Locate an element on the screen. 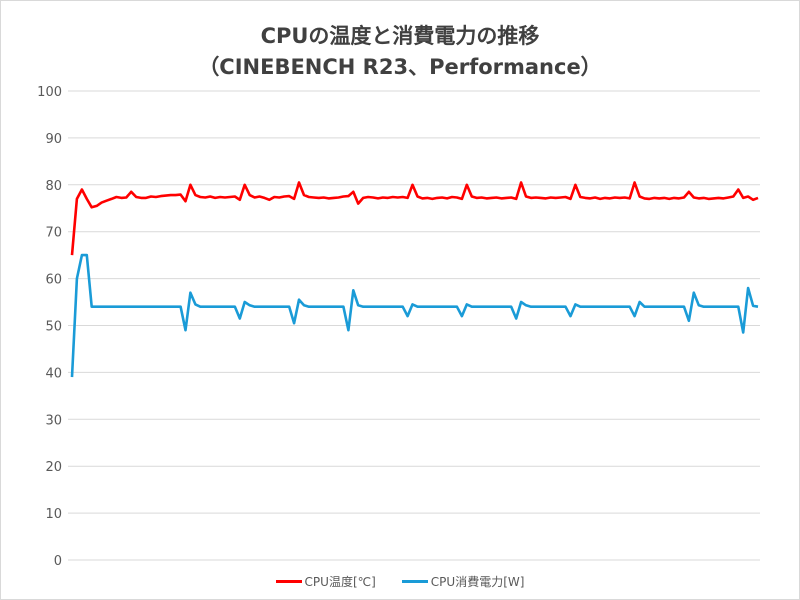 The image size is (800, 600). y-tick-label: 40 is located at coordinates (53, 373).